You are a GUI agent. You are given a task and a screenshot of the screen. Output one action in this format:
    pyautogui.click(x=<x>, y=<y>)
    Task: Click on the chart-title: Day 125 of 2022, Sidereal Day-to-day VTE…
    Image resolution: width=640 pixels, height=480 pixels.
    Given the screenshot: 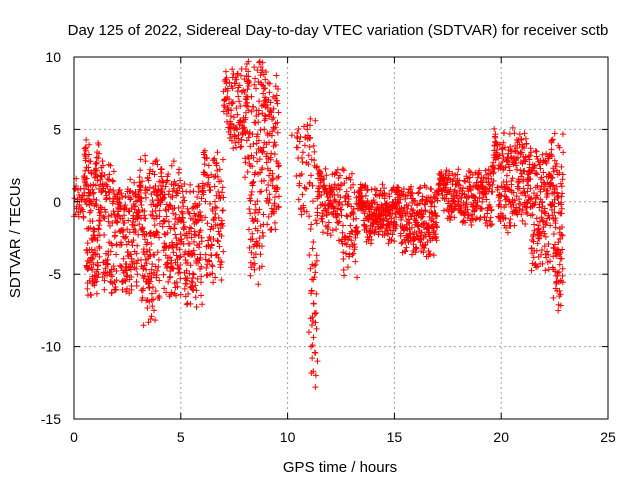 What is the action you would take?
    pyautogui.click(x=338, y=30)
    